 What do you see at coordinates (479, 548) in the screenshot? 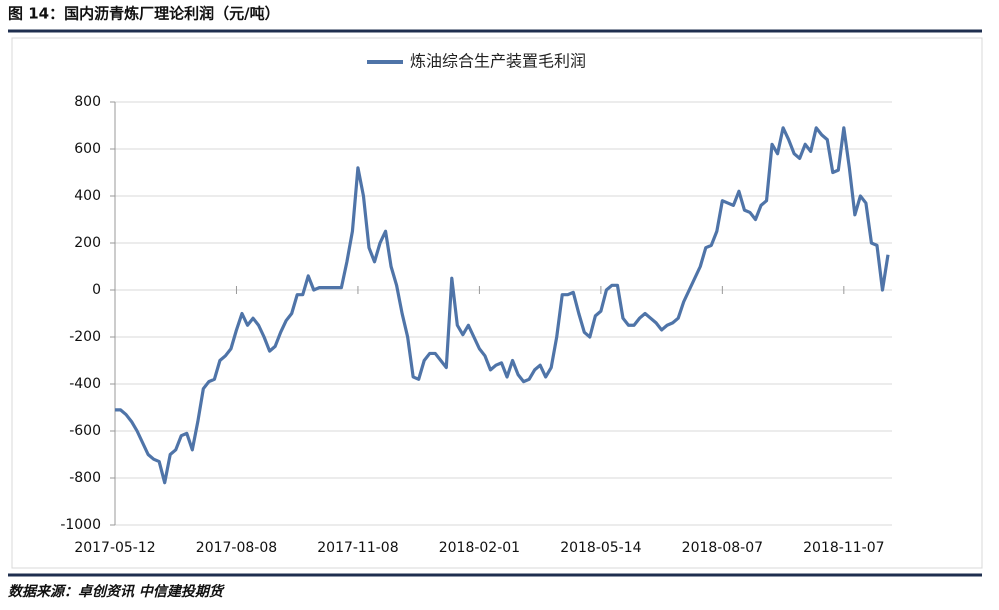
I see `x-tick-label: 2018-02-01` at bounding box center [479, 548].